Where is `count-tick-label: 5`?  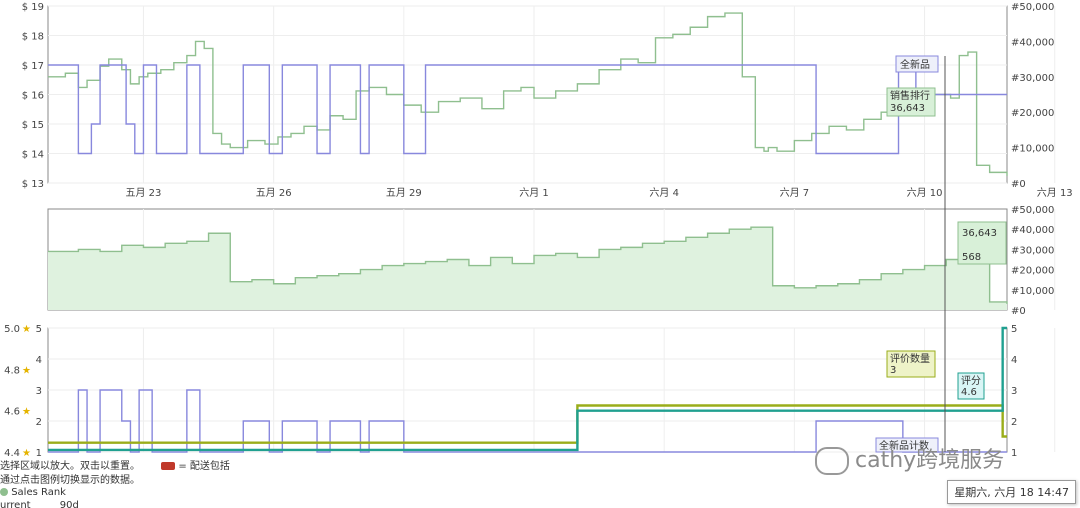
count-tick-label: 5 is located at coordinates (39, 329).